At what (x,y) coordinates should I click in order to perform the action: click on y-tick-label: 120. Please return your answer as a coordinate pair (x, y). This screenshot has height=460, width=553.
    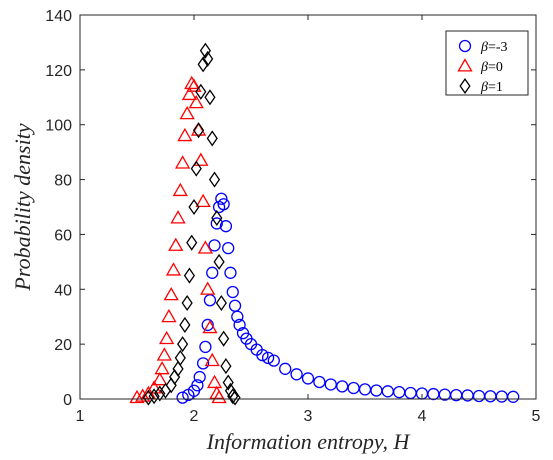
    Looking at the image, I should click on (58, 71).